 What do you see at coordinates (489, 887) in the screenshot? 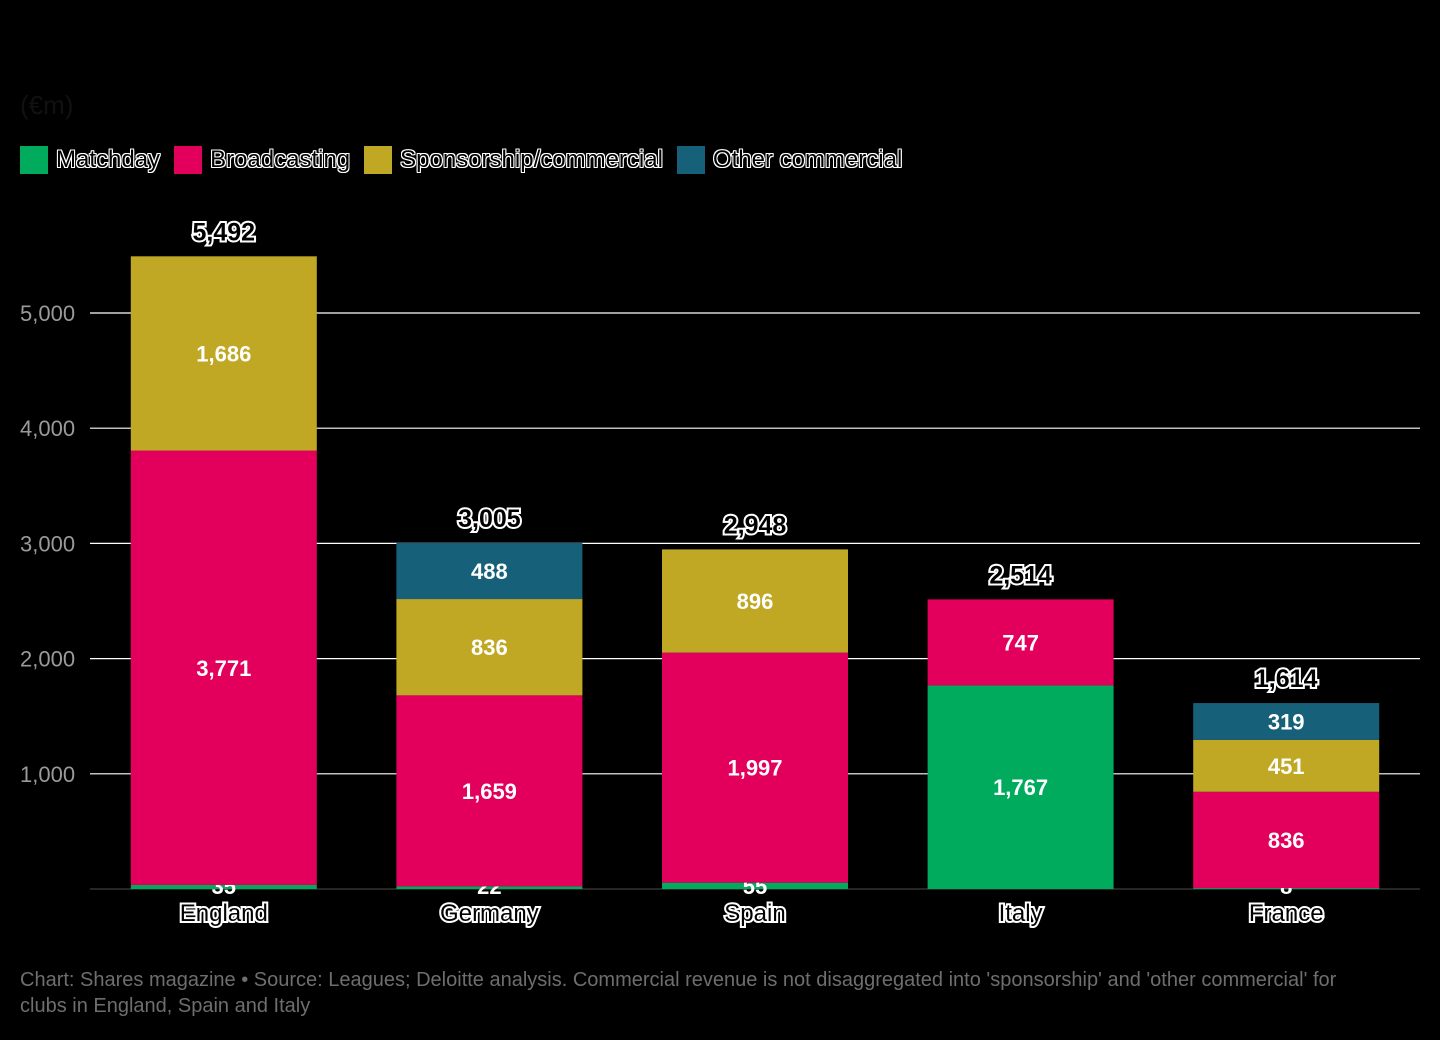
I see `bar-germany-matchday` at bounding box center [489, 887].